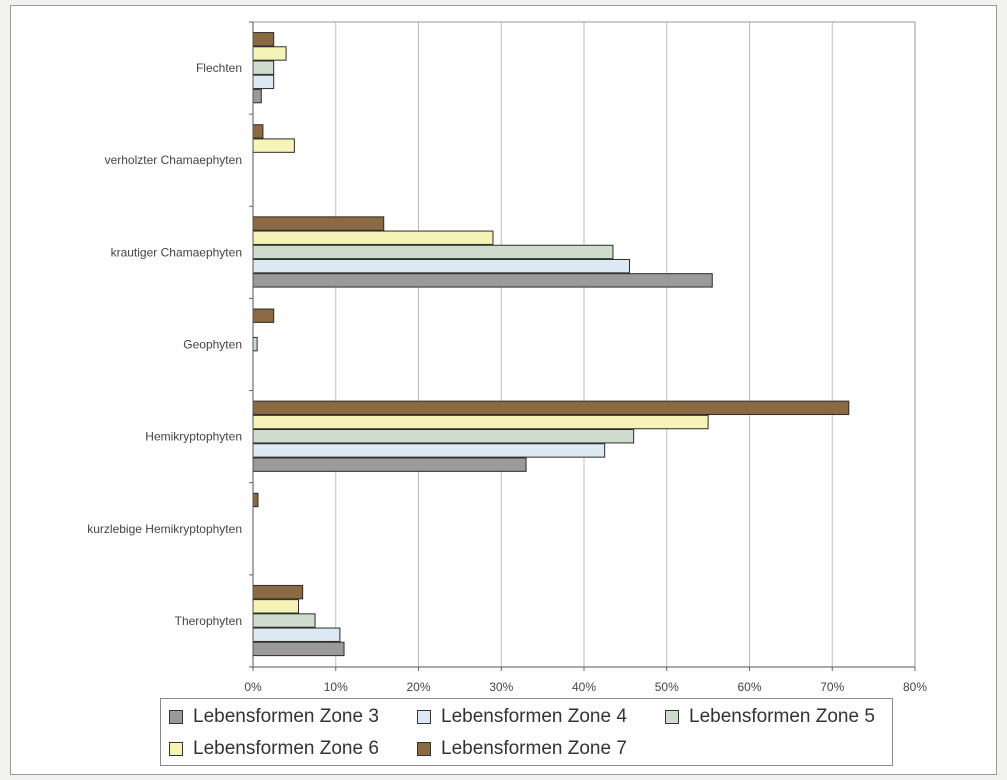  What do you see at coordinates (176, 252) in the screenshot?
I see `category-label: krautiger Chamaephyten` at bounding box center [176, 252].